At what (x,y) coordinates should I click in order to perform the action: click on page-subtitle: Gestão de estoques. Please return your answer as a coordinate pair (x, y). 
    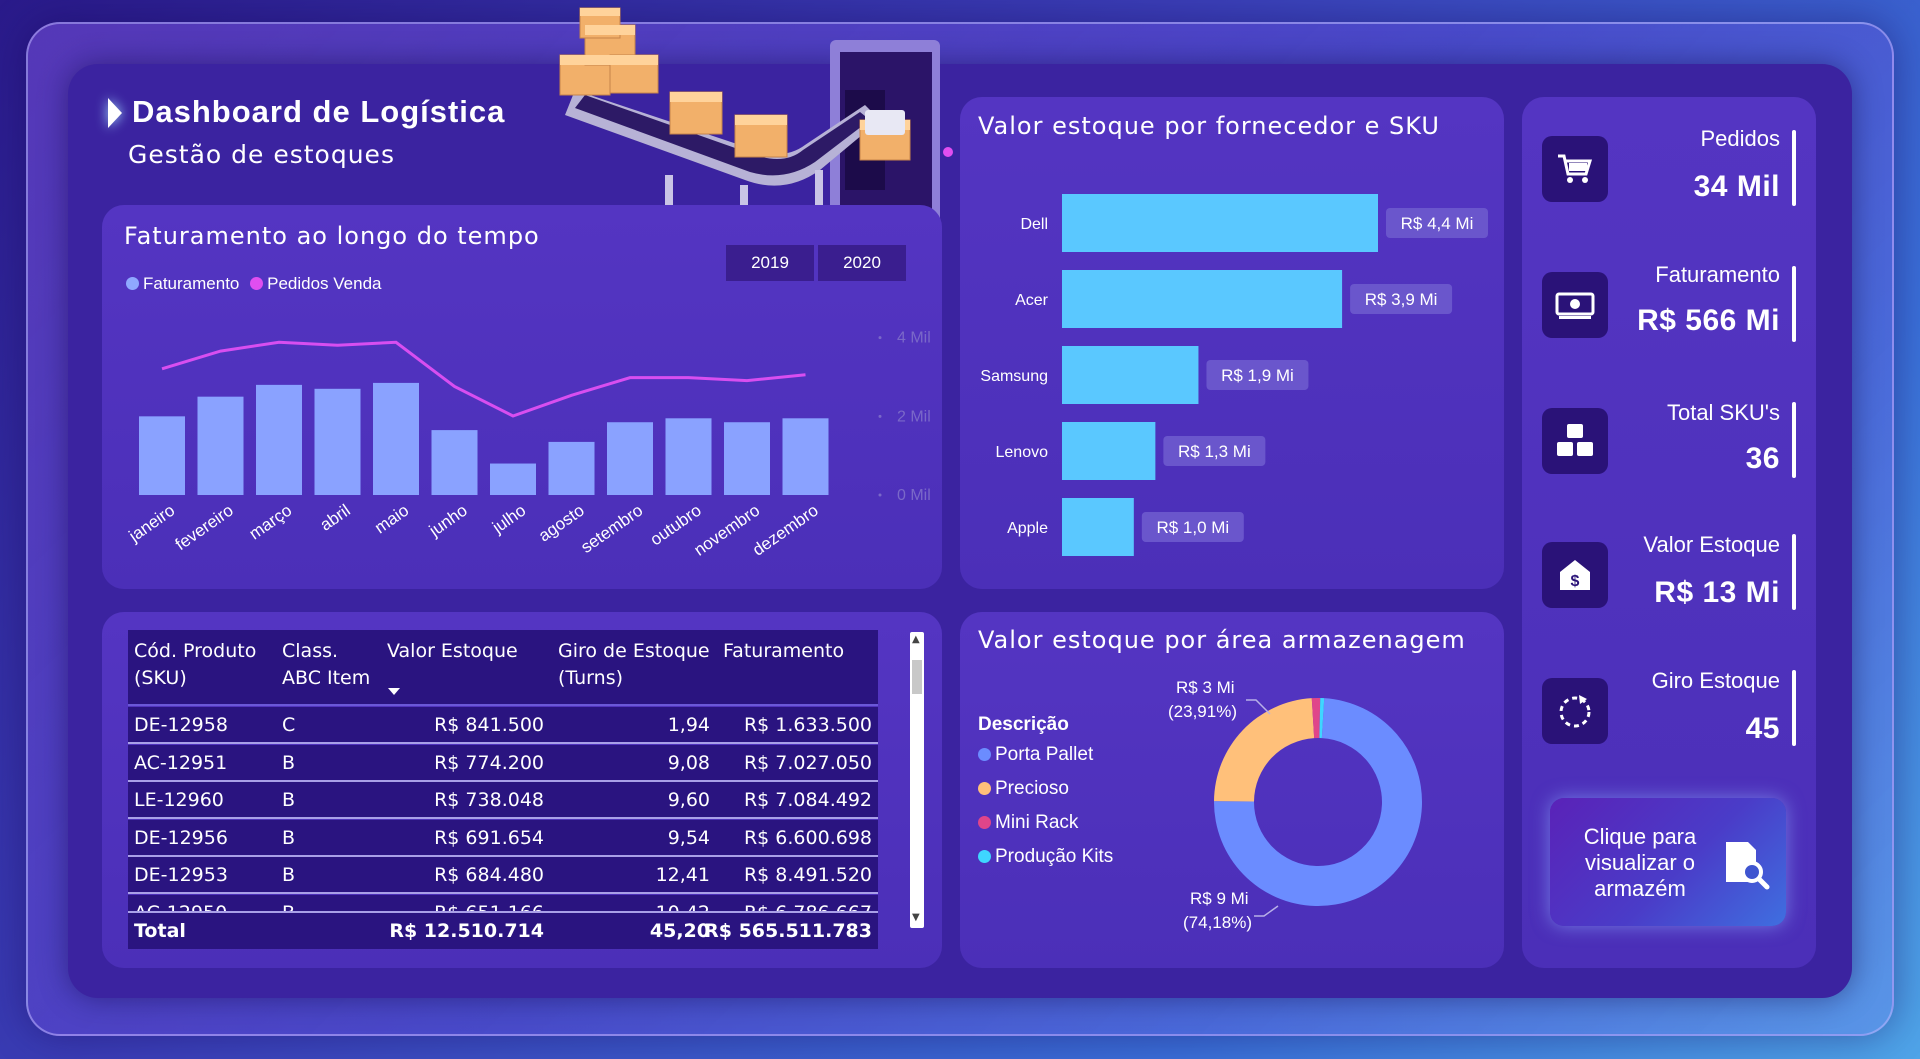
    Looking at the image, I should click on (261, 154).